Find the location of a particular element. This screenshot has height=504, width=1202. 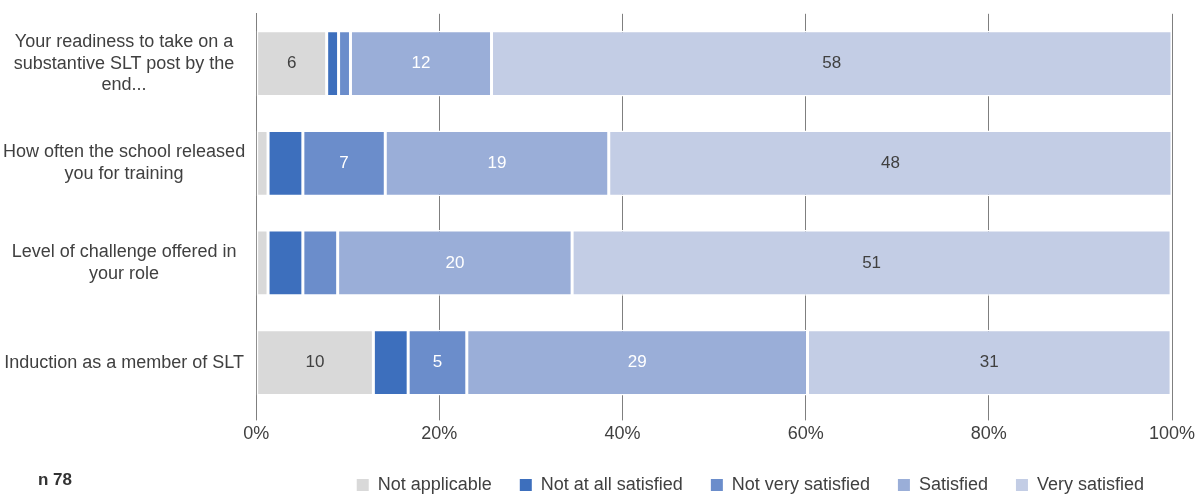

annotation: 7 is located at coordinates (344, 162).